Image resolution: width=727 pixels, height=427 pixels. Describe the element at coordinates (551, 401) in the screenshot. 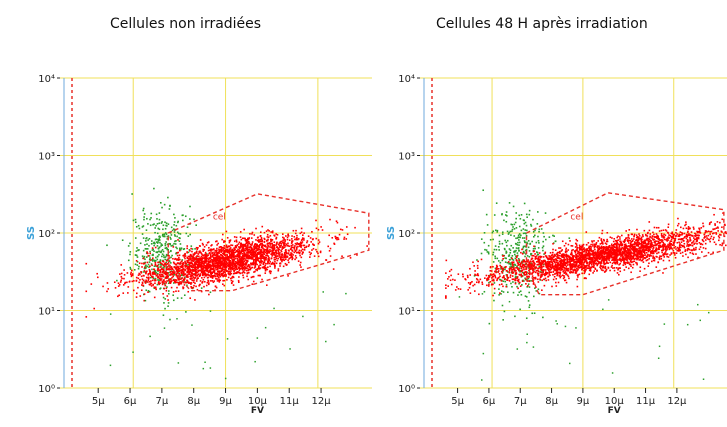

I see `x-tick-label: 8µ` at that location.